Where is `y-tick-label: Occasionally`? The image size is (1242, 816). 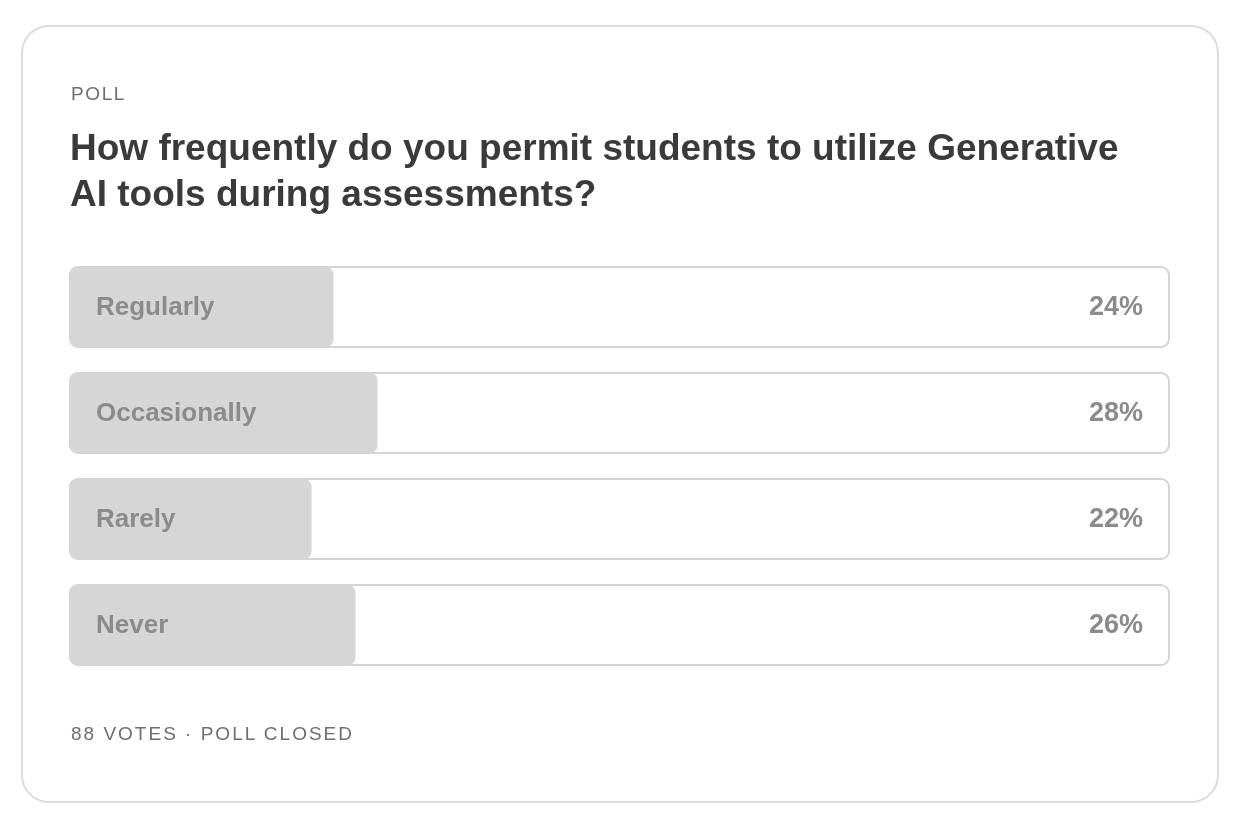 y-tick-label: Occasionally is located at coordinates (176, 412).